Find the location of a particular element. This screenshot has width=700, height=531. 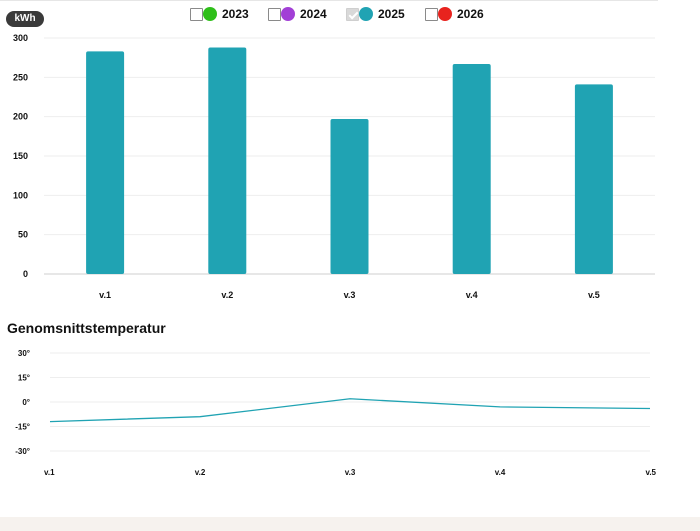

legend-item-2025: 2025 is located at coordinates (375, 14).